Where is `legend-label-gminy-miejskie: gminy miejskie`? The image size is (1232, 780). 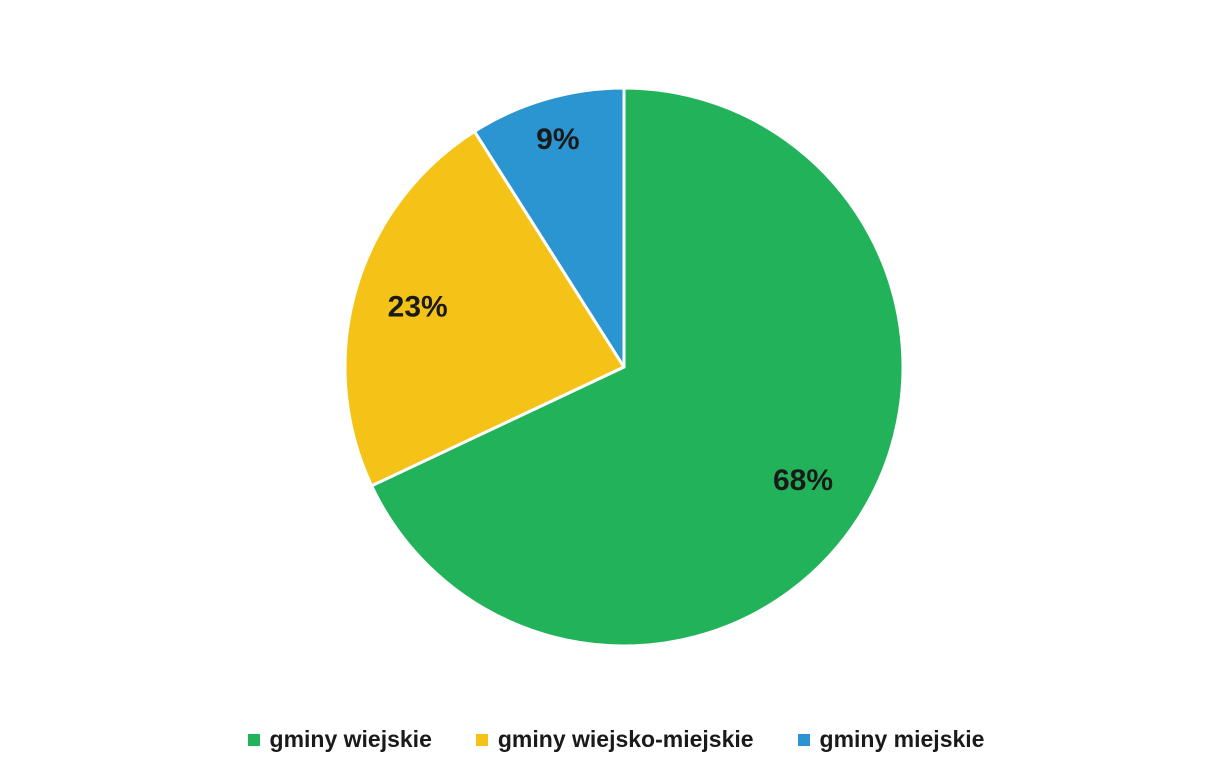 legend-label-gminy-miejskie: gminy miejskie is located at coordinates (902, 739).